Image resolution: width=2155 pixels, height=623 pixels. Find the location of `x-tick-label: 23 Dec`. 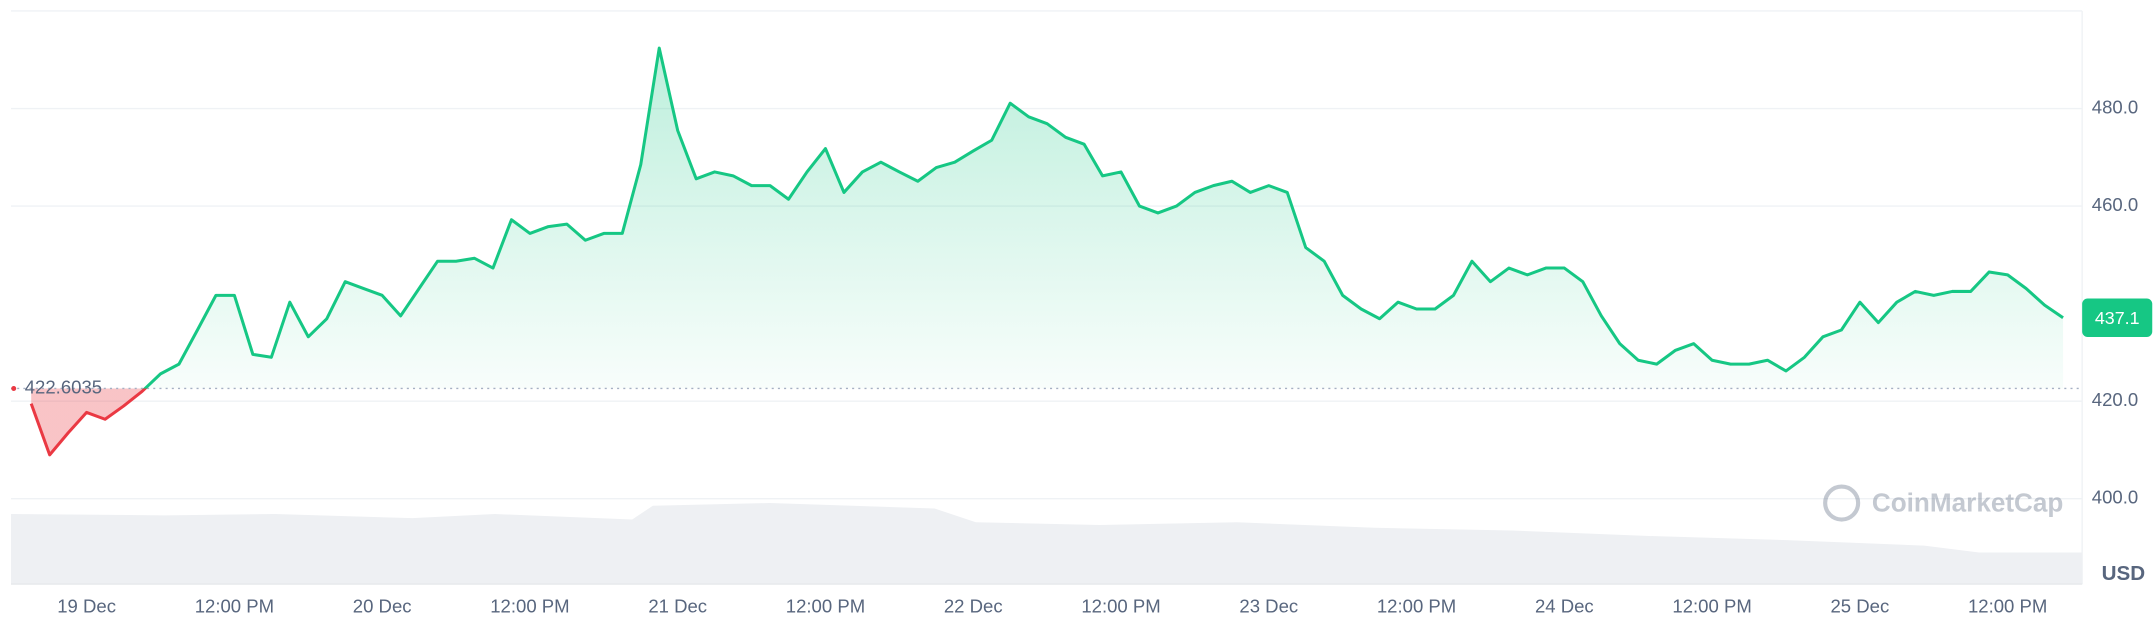

x-tick-label: 23 Dec is located at coordinates (1268, 605).